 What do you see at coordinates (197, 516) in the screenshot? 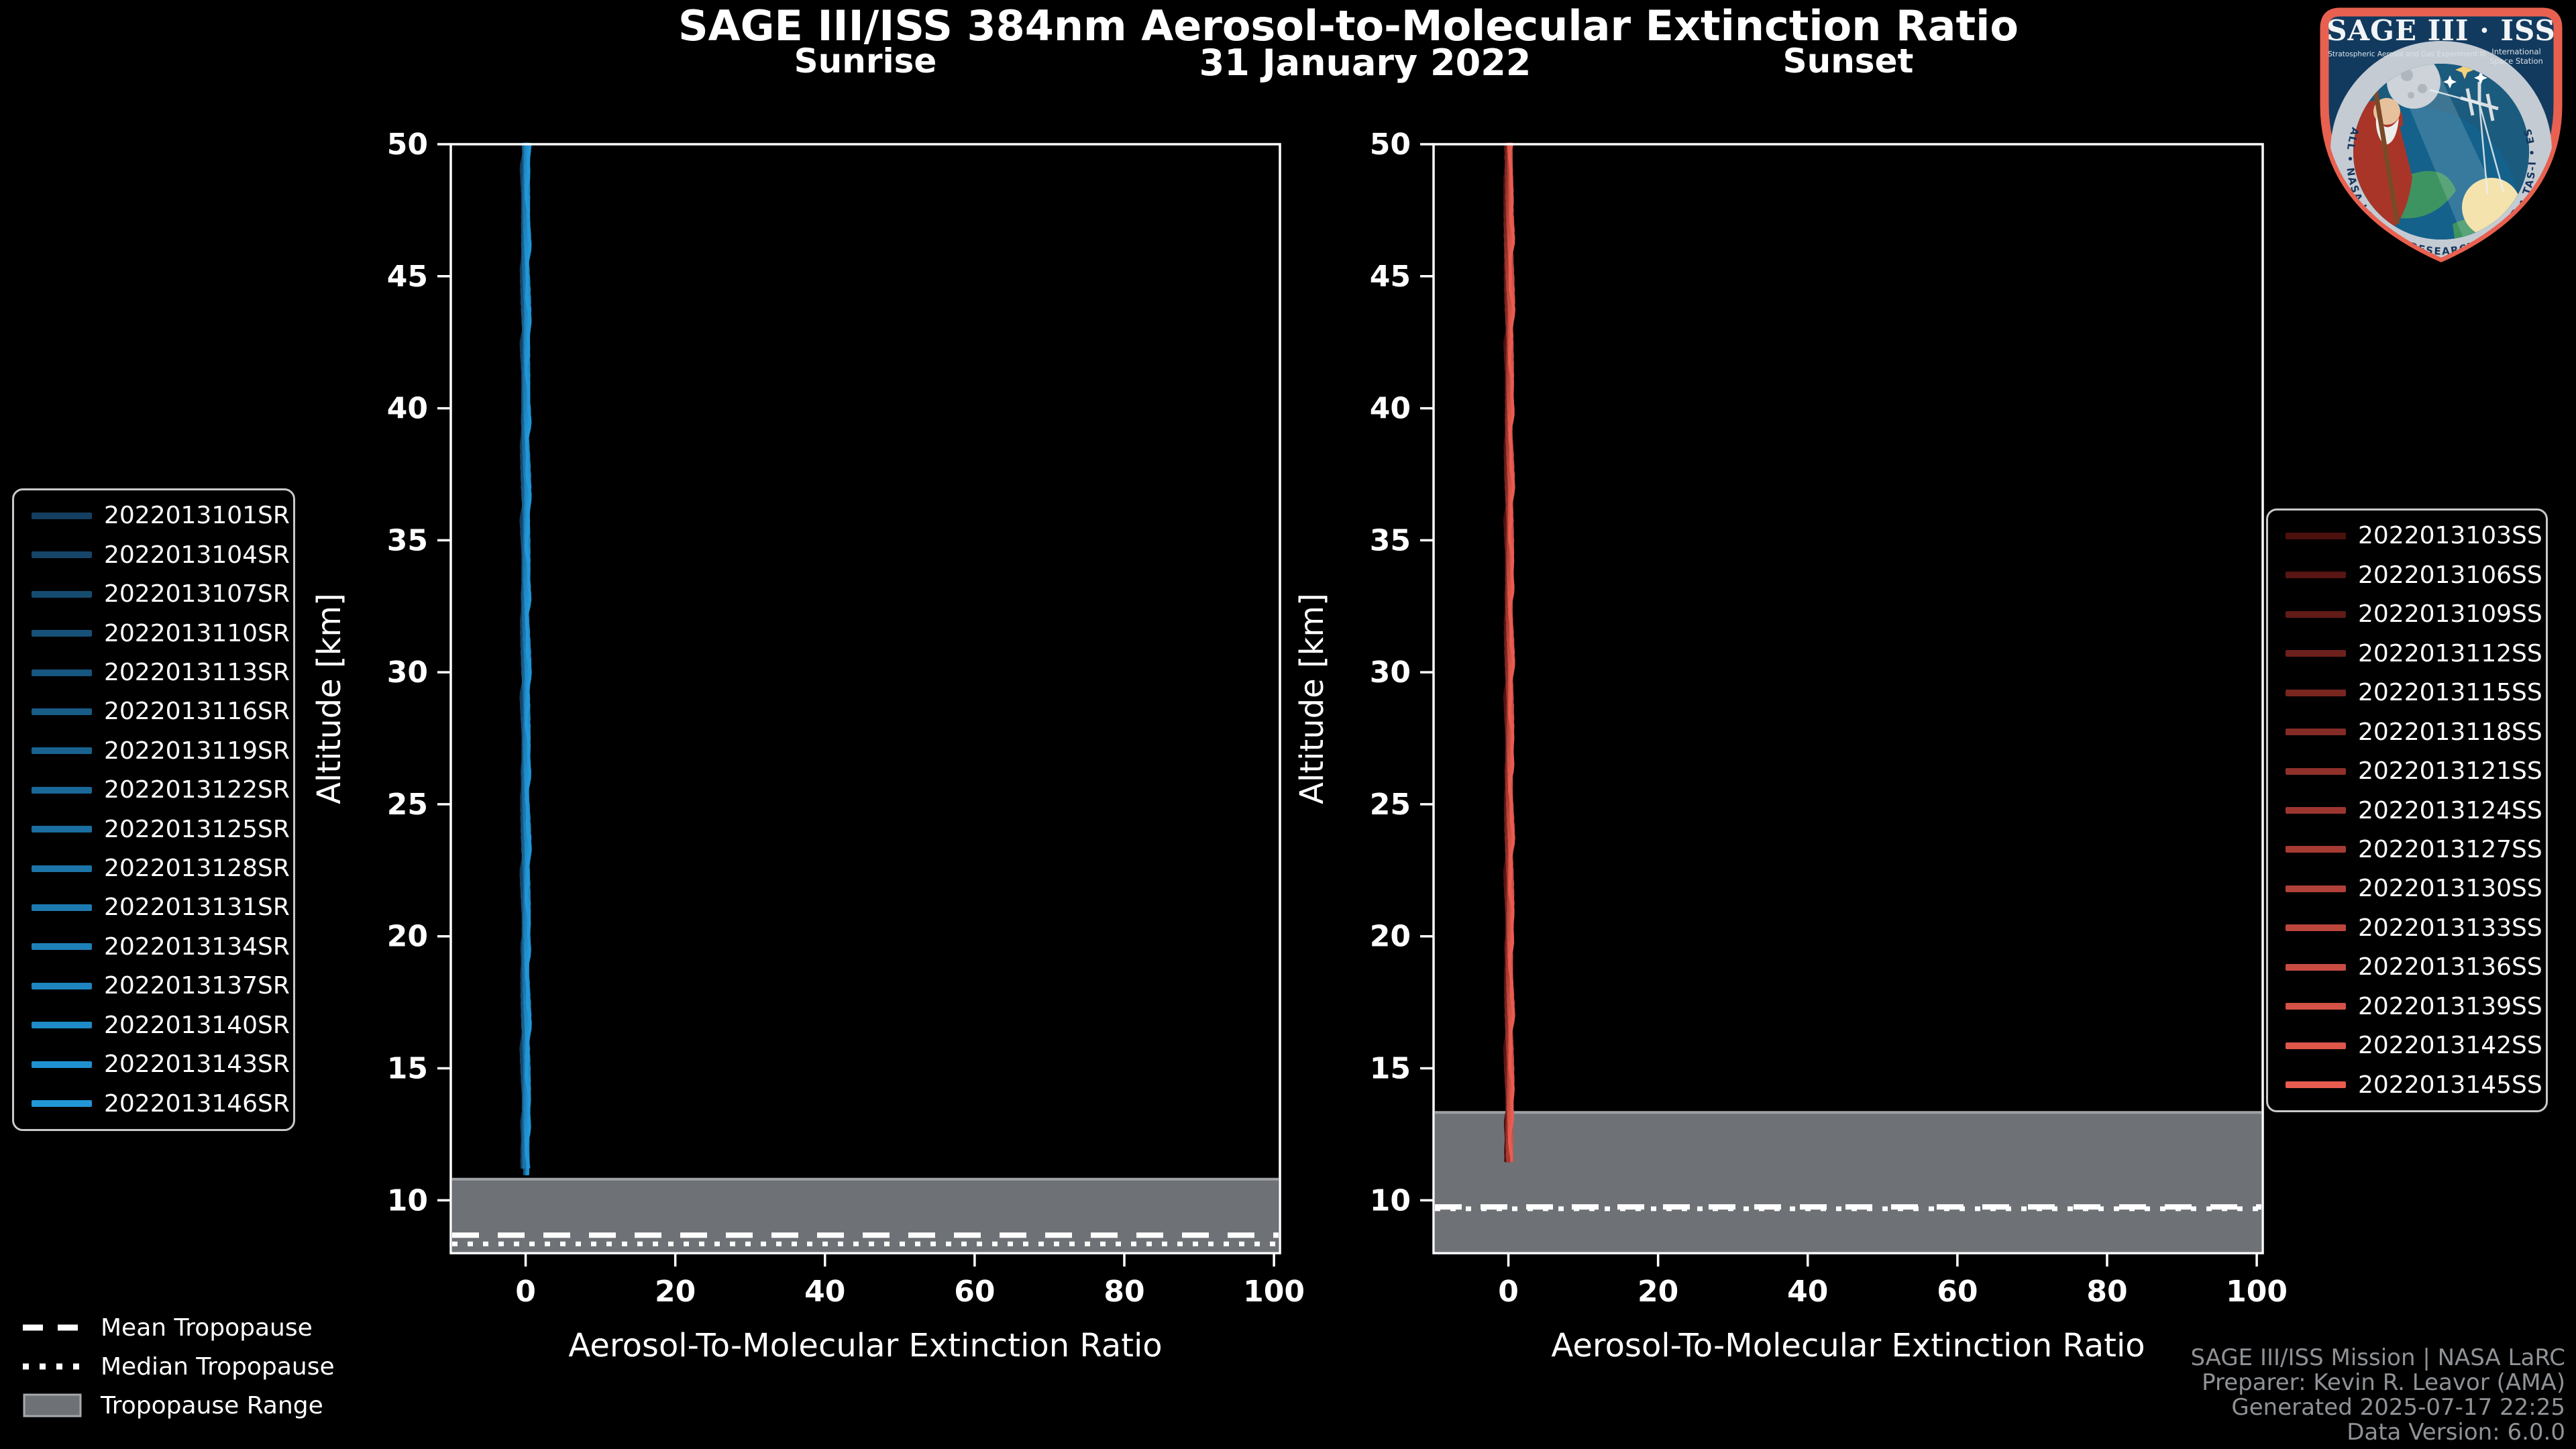
I see `legend-event-id: 2022013101SR` at bounding box center [197, 516].